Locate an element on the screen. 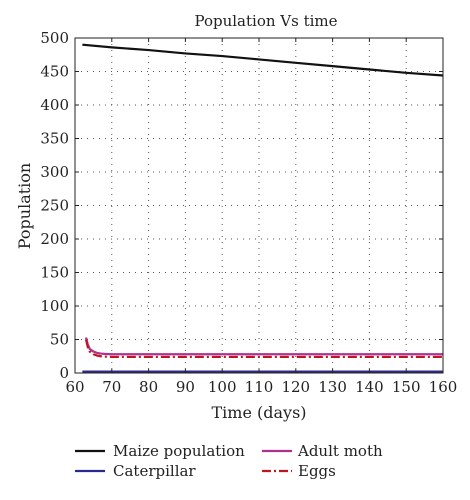 This screenshot has width=470, height=500. legend-label-adult-moth: Adult moth is located at coordinates (340, 451).